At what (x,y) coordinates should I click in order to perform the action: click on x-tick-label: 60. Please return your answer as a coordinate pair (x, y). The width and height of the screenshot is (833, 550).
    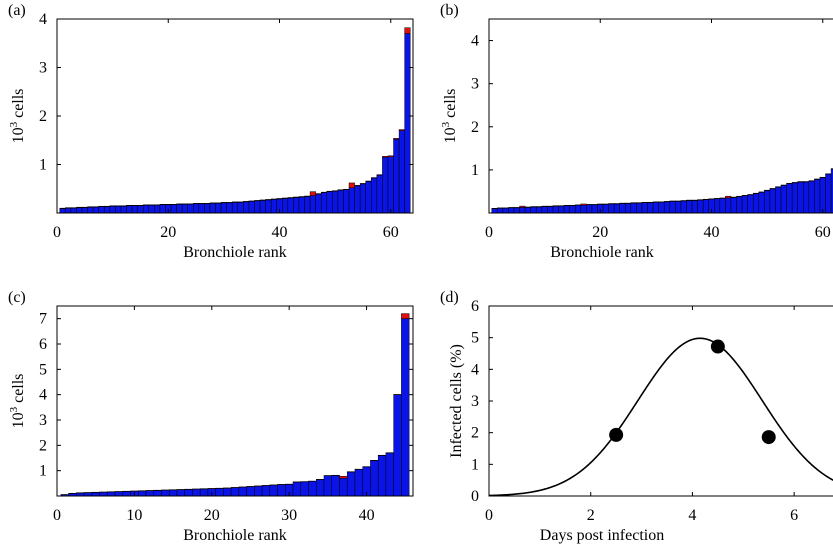
    Looking at the image, I should click on (823, 232).